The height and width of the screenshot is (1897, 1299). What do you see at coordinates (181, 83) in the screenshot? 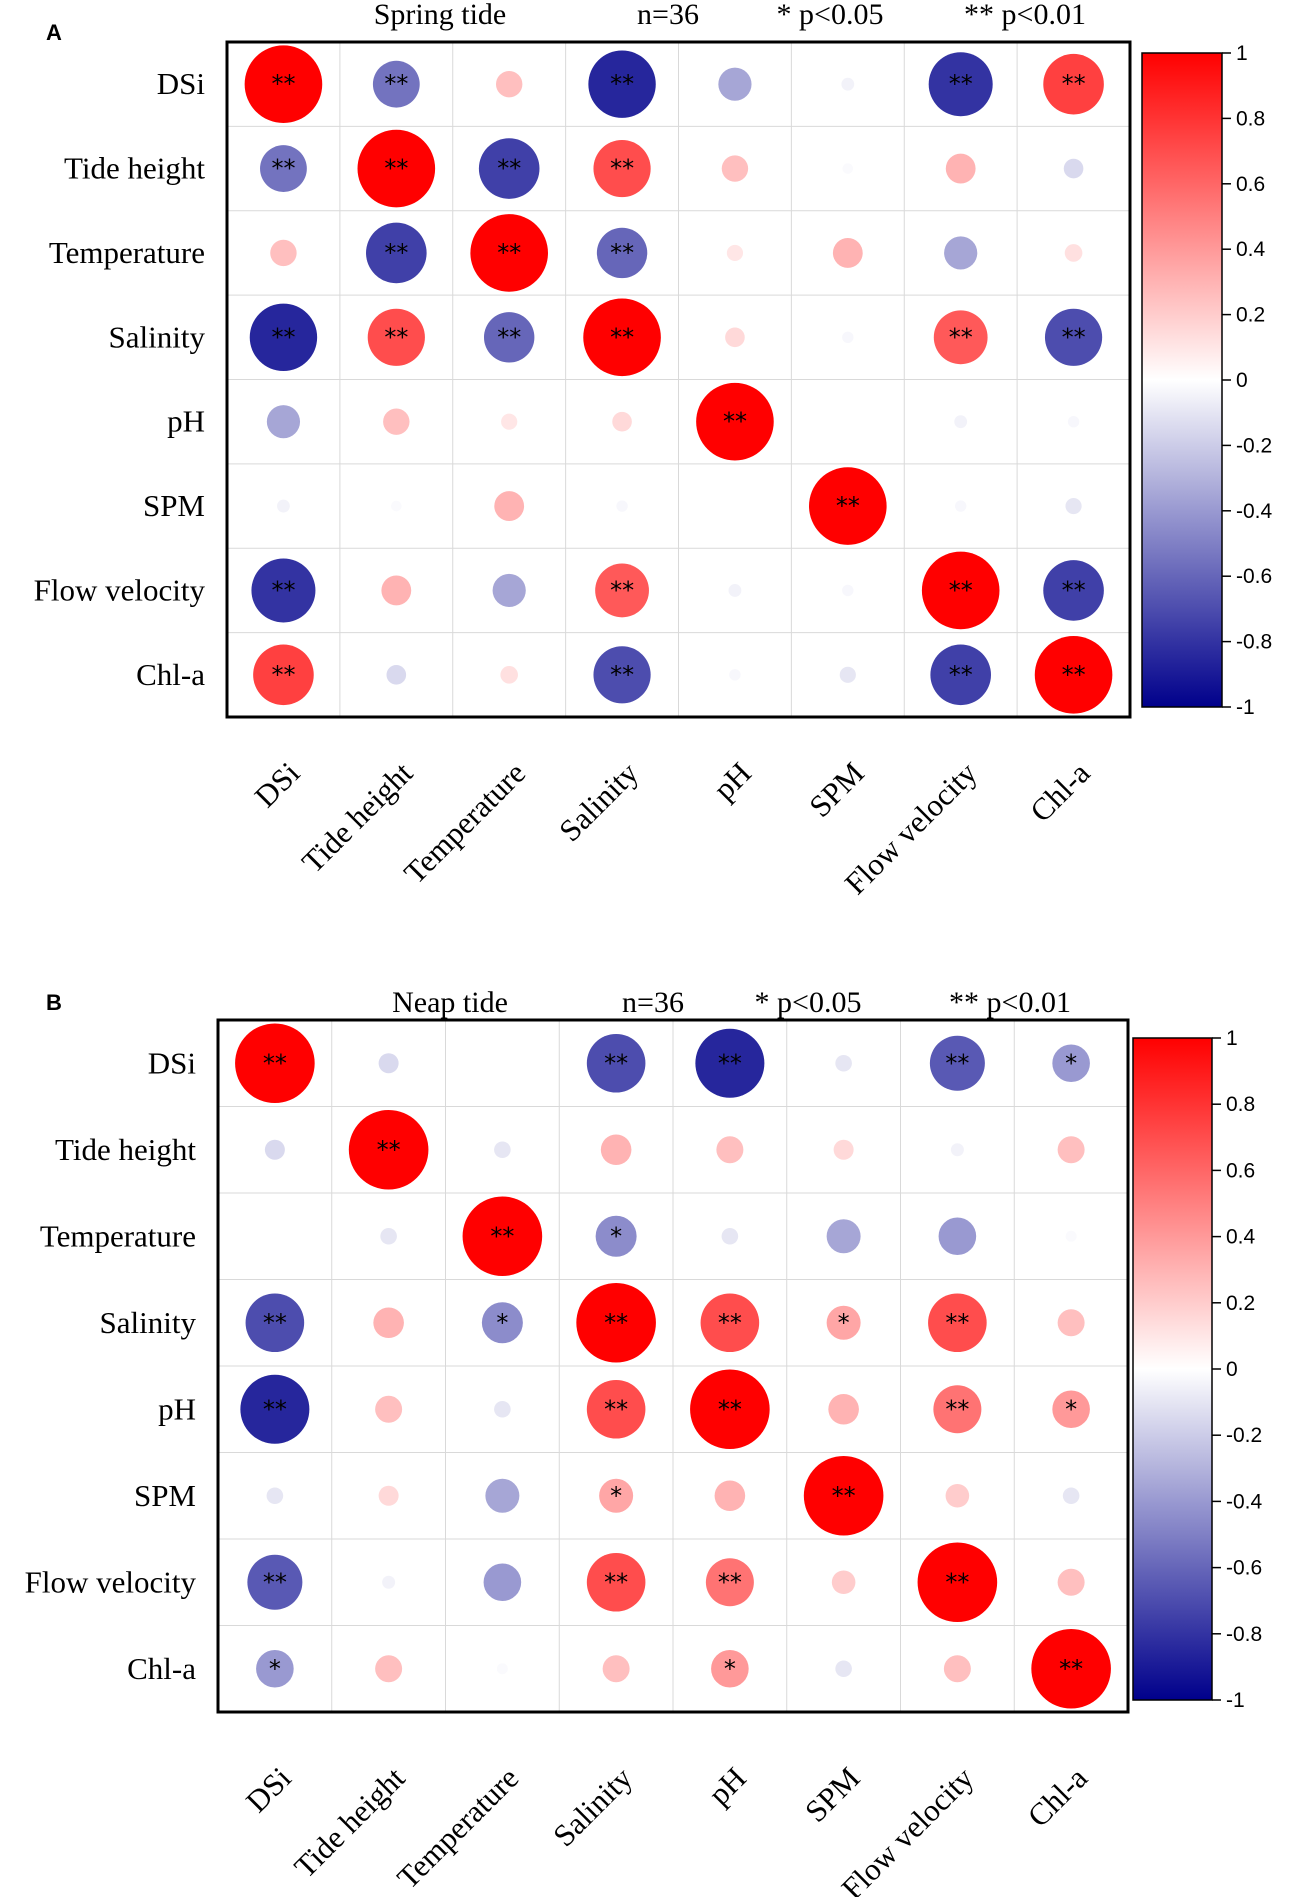
I see `row-label: DSi` at bounding box center [181, 83].